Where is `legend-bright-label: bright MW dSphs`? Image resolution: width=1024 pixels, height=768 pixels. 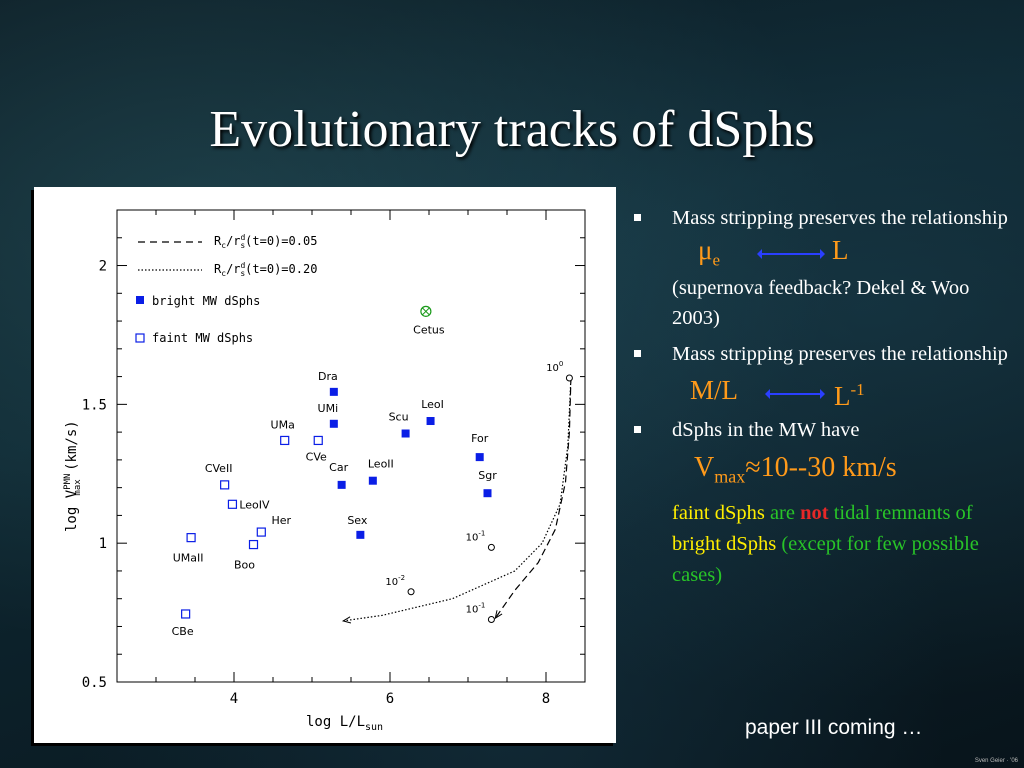 legend-bright-label: bright MW dSphs is located at coordinates (206, 301).